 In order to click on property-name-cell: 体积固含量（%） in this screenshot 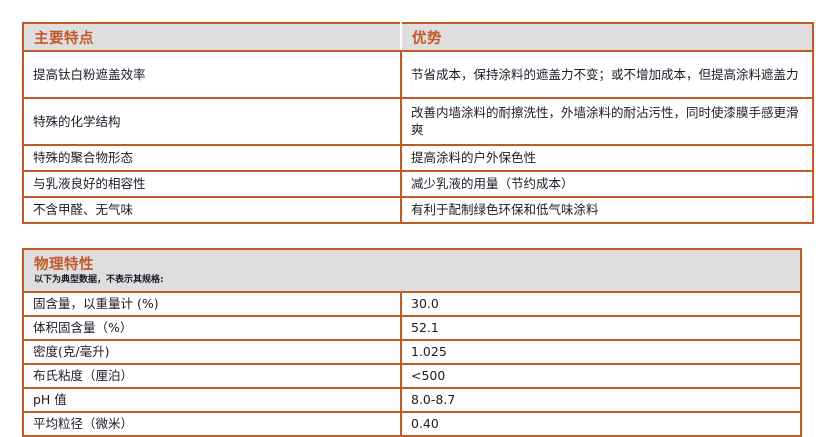, I will do `click(212, 328)`.